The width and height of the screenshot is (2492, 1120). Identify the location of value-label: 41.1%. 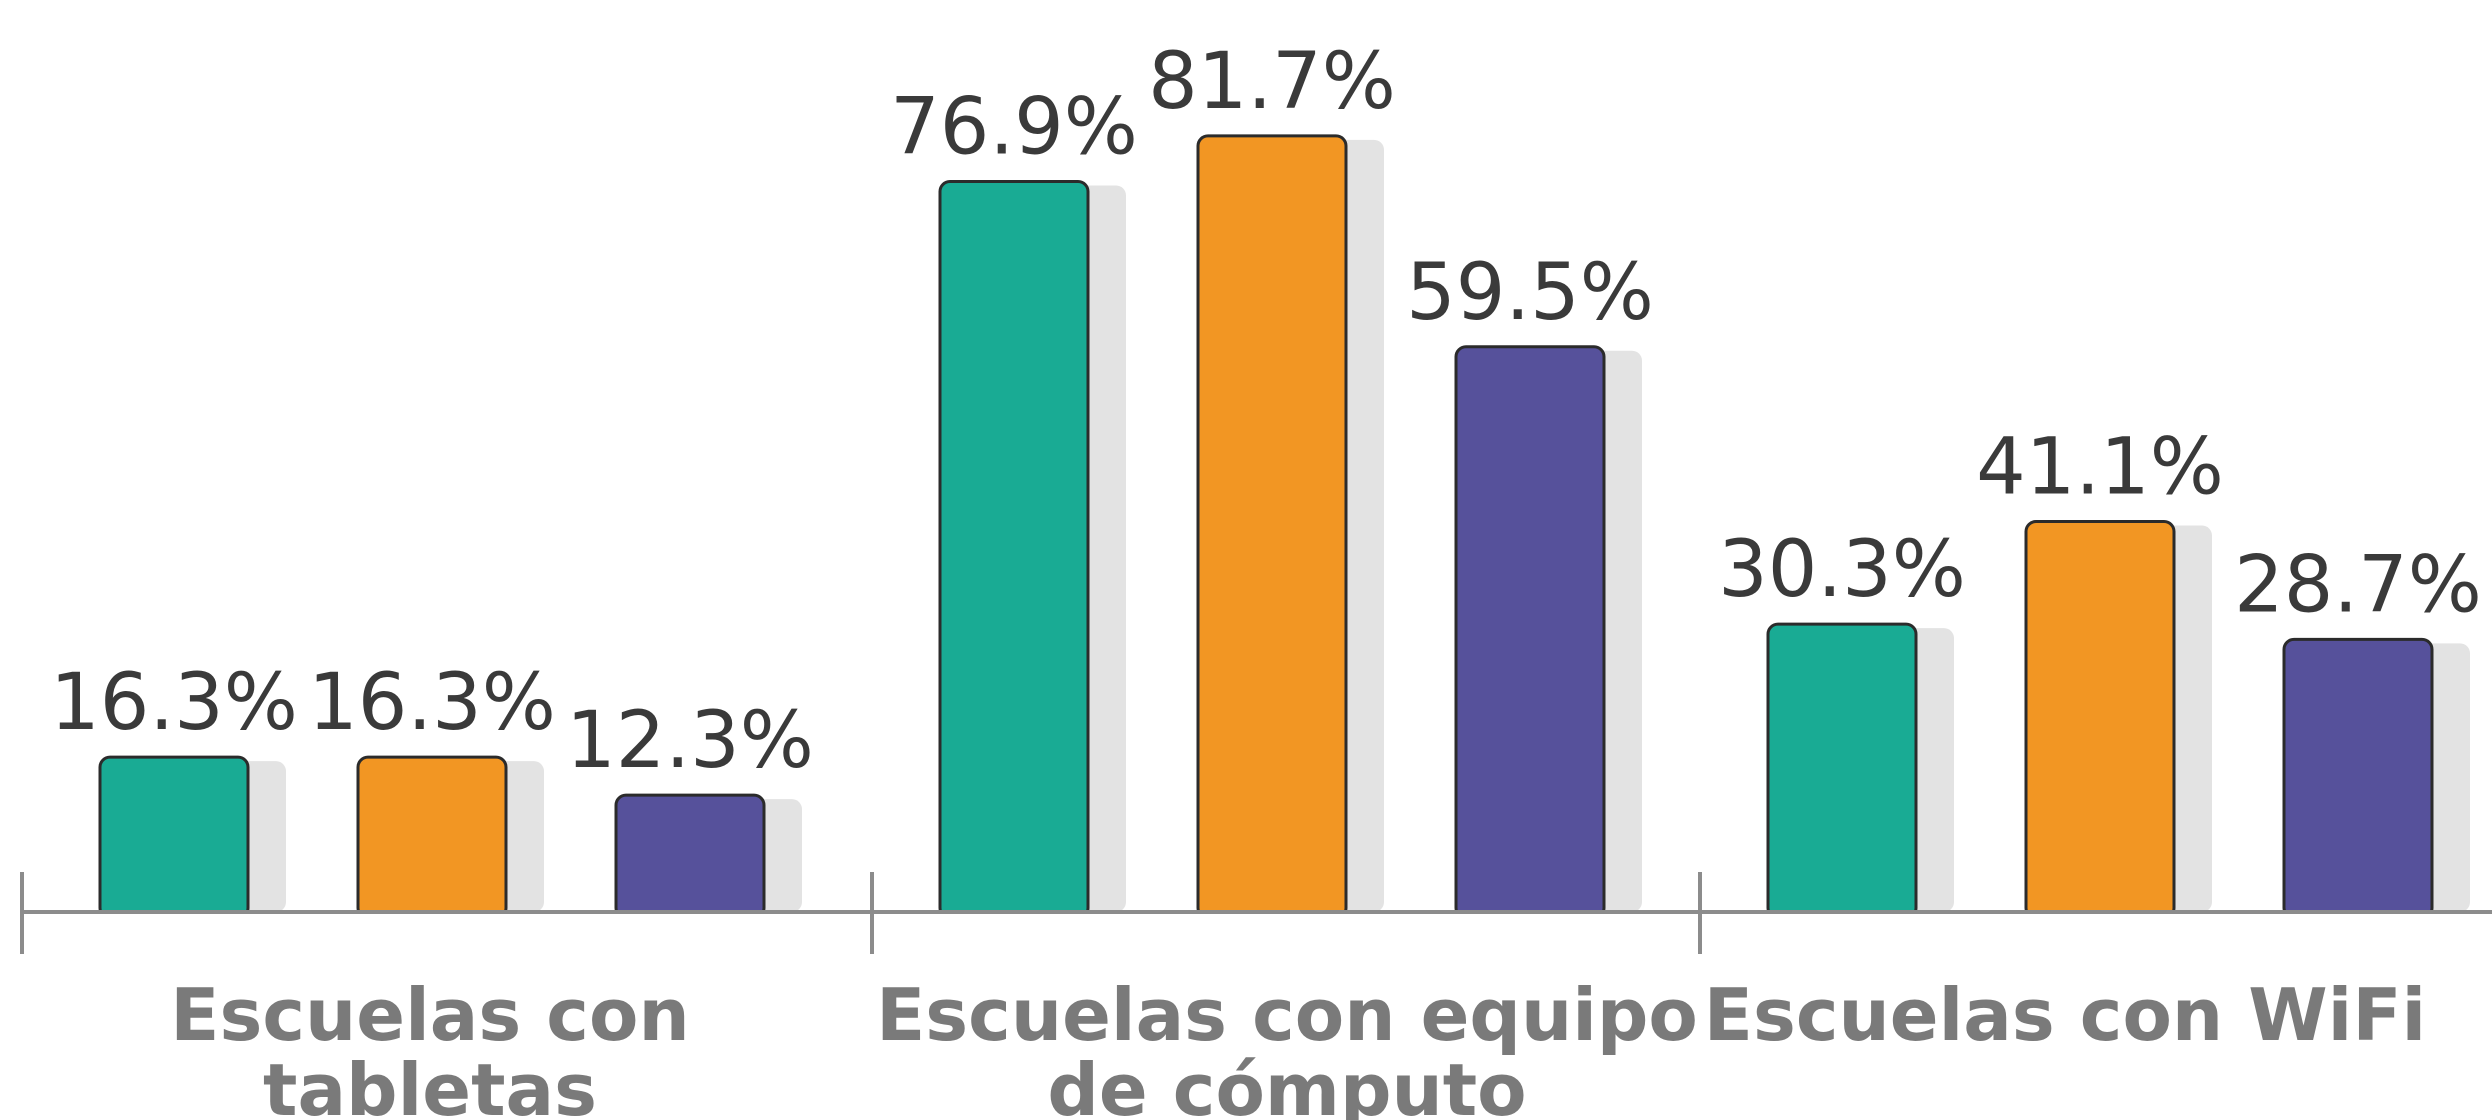
(2100, 468).